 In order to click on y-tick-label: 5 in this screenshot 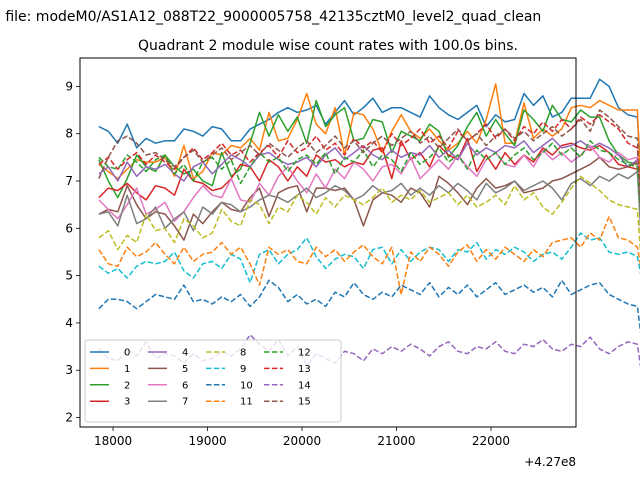, I will do `click(69, 276)`.